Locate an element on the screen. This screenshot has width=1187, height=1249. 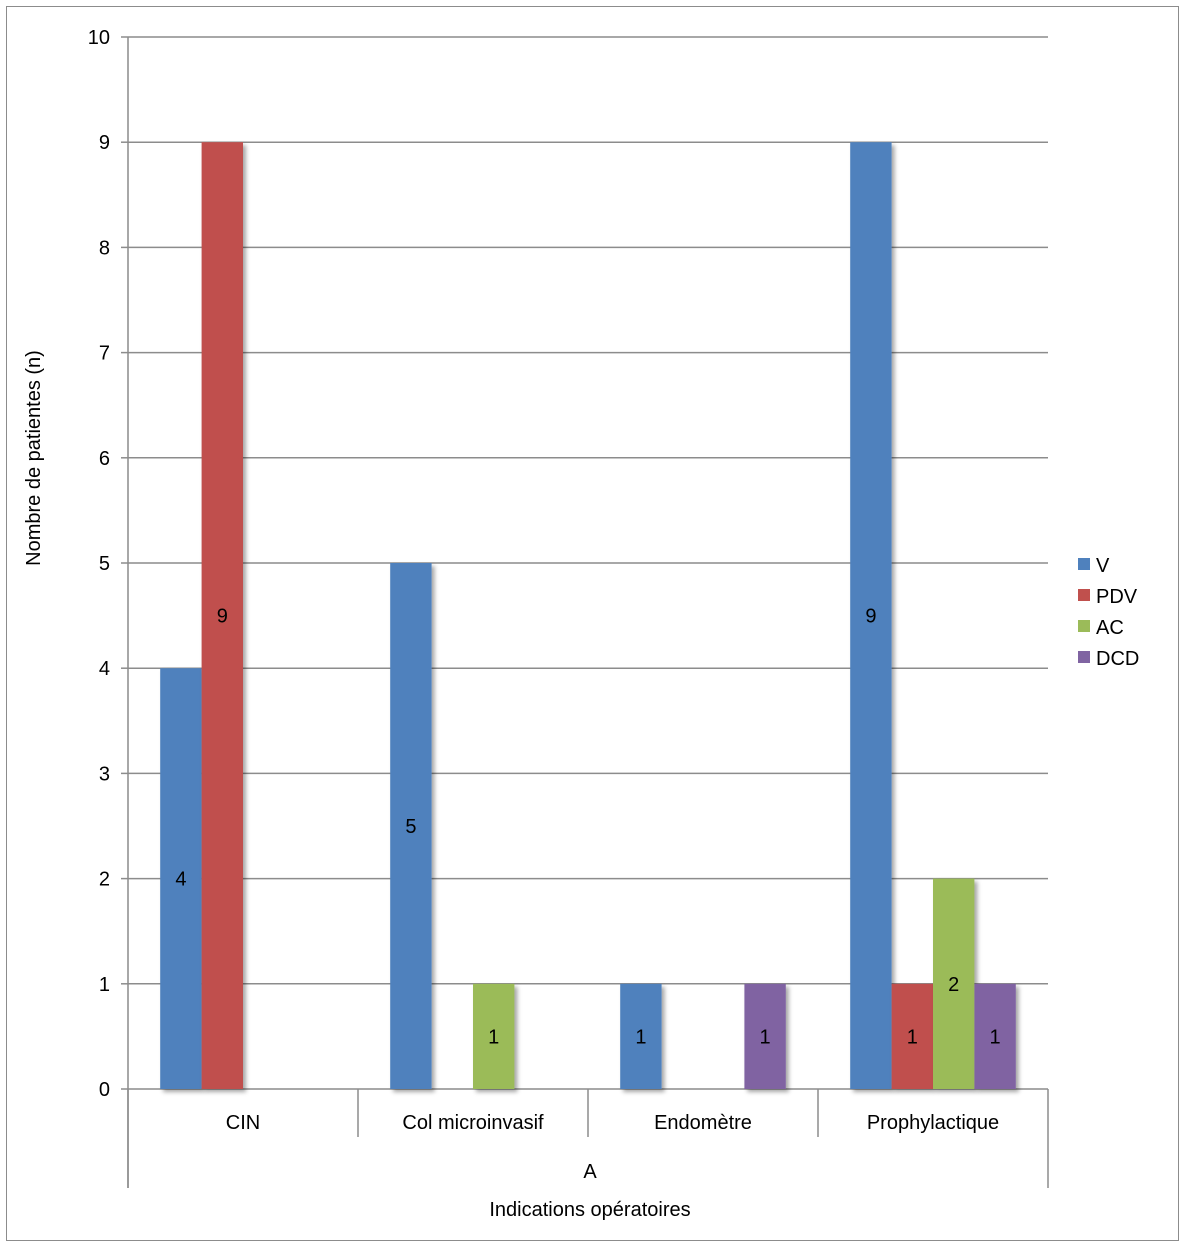
x-axis-group-label: A is located at coordinates (590, 1172).